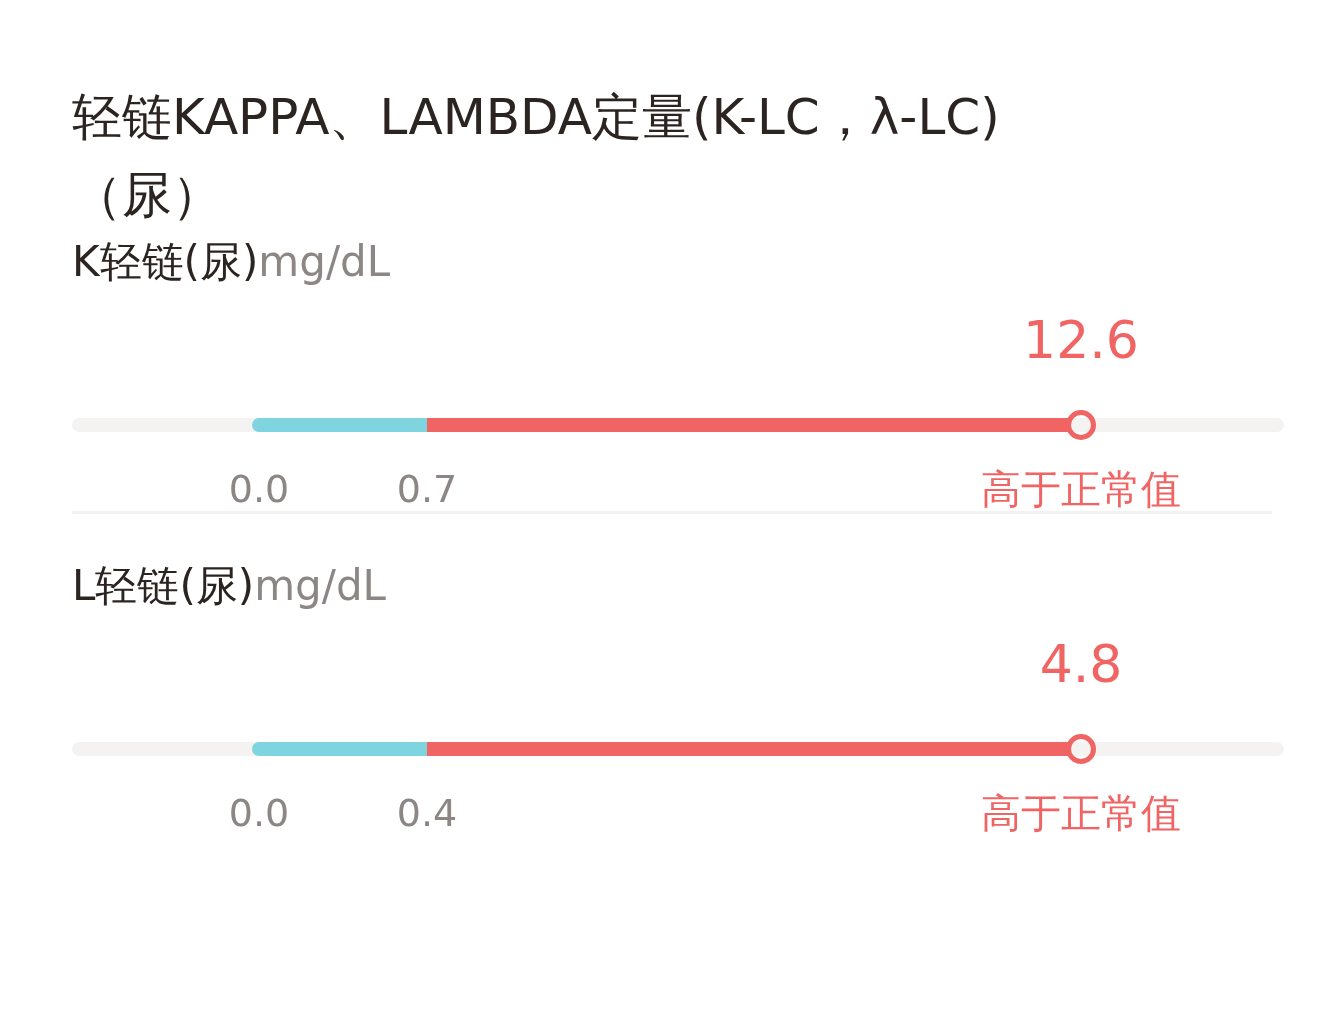 The image size is (1344, 1034). Describe the element at coordinates (1081, 664) in the screenshot. I see `data-label: 4.8` at that location.